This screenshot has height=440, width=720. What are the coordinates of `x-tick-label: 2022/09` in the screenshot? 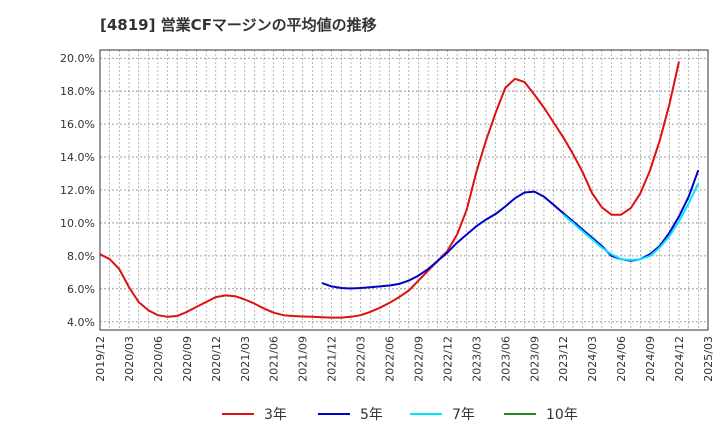 It's located at (418, 359).